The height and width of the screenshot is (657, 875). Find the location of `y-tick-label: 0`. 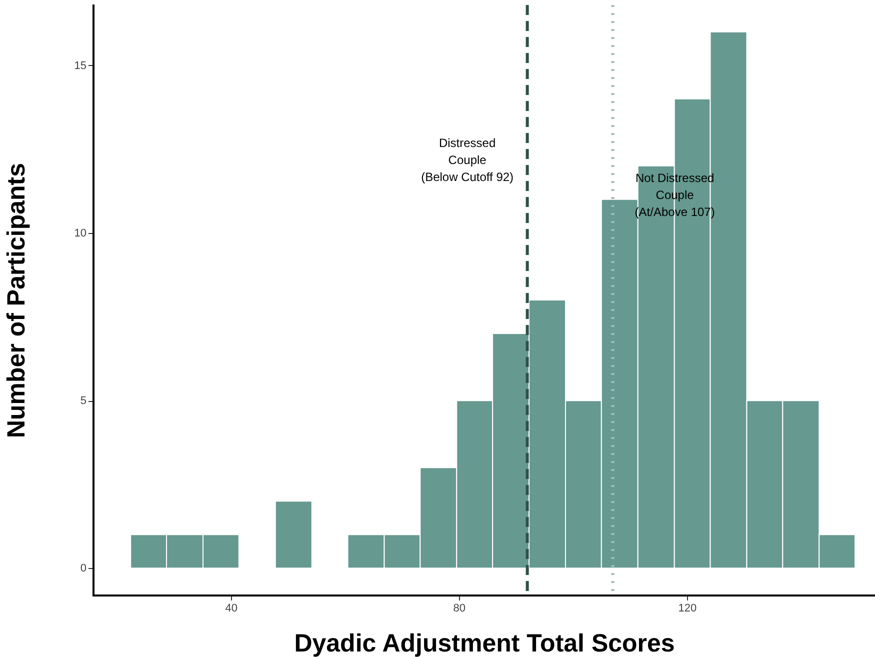

y-tick-label: 0 is located at coordinates (83, 568).